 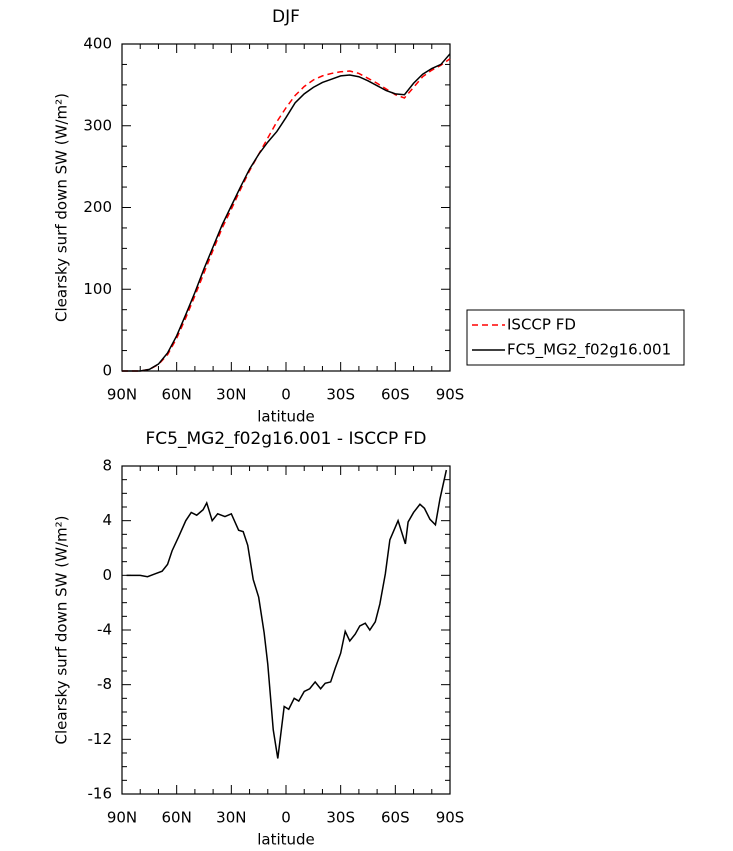 What do you see at coordinates (286, 17) in the screenshot?
I see `chart-title: DJF` at bounding box center [286, 17].